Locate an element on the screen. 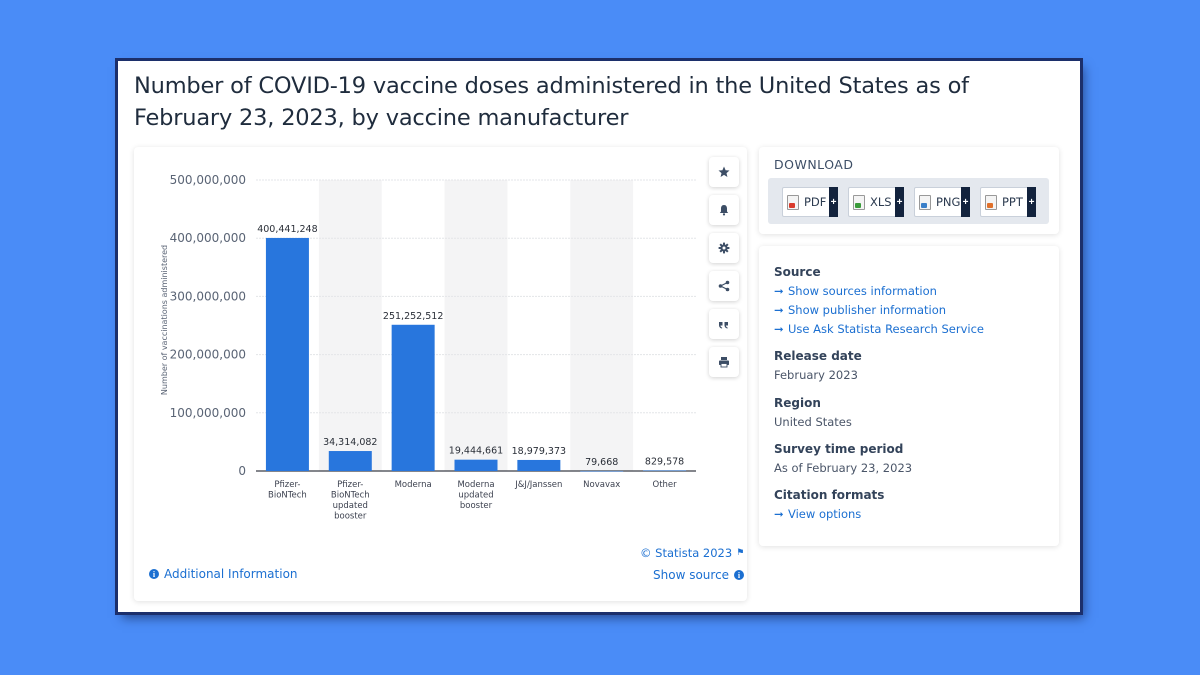  region-heading: Region is located at coordinates (797, 403).